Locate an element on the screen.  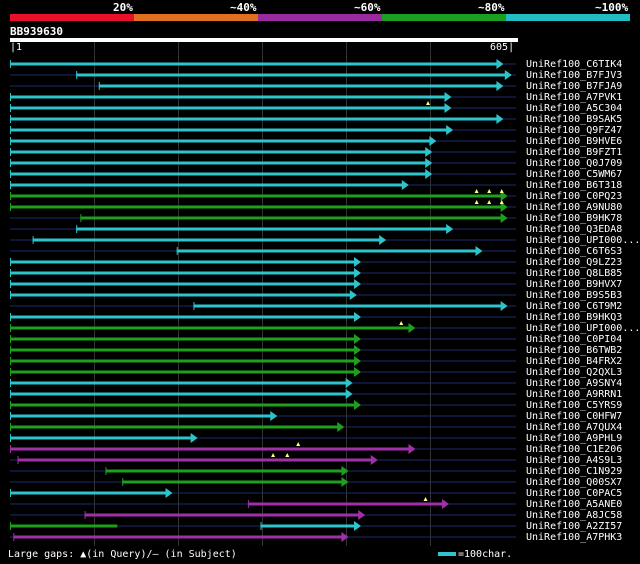
hit-label: UniRef100_A4S9L3 is located at coordinates (574, 460).